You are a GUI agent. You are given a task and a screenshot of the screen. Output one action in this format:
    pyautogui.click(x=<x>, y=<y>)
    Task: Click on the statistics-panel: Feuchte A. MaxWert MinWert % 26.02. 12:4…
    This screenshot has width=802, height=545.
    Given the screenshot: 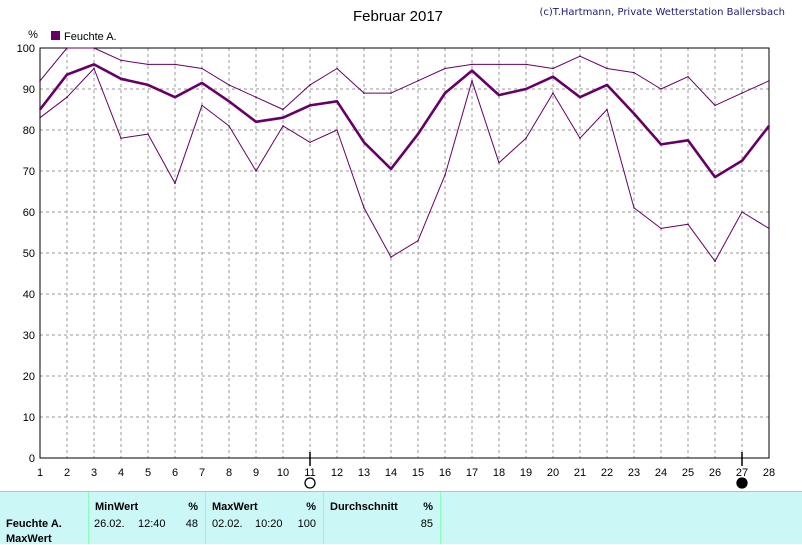 What is the action you would take?
    pyautogui.click(x=401, y=518)
    